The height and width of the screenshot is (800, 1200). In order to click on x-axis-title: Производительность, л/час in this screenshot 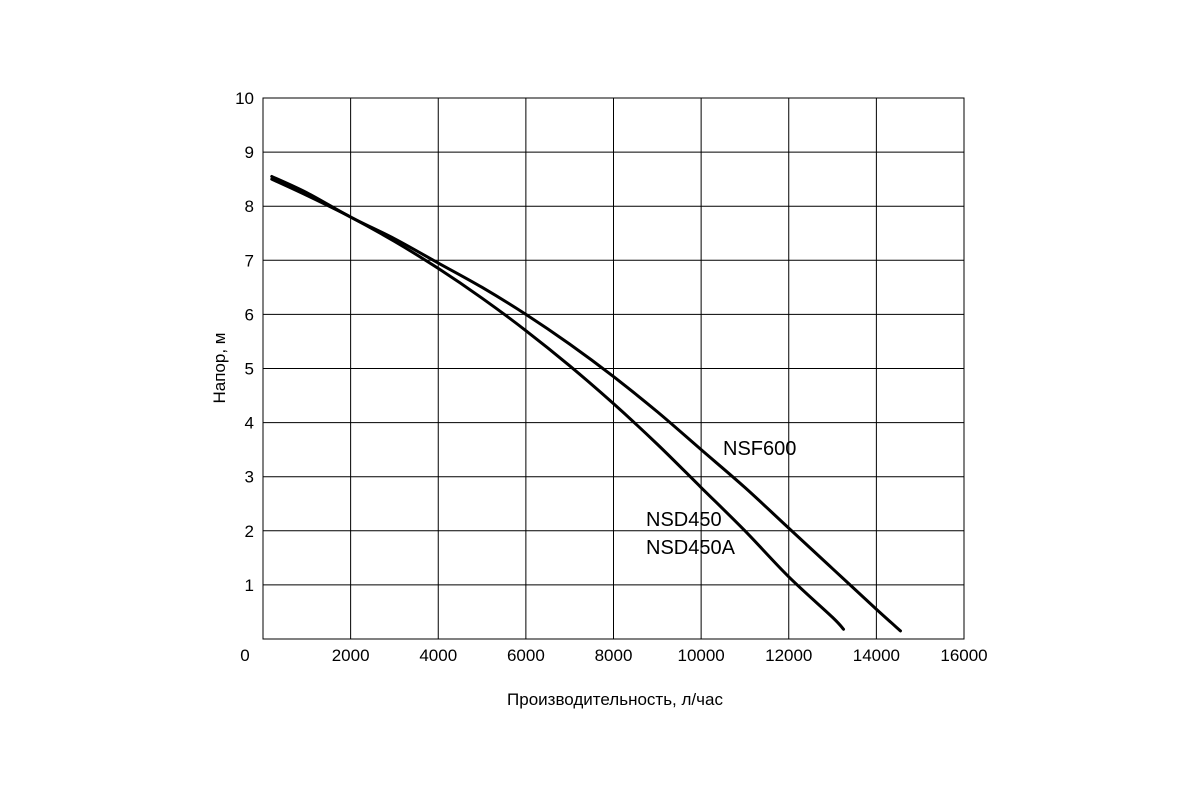, I will do `click(615, 699)`.